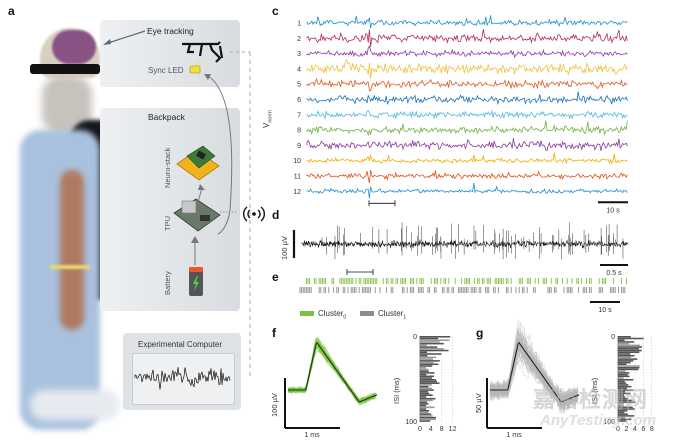 This screenshot has height=443, width=680. I want to click on battery-icon, so click(196, 281).